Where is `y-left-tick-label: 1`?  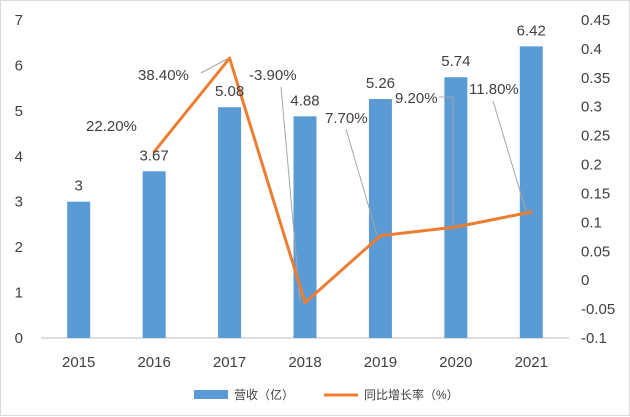 y-left-tick-label: 1 is located at coordinates (19, 293).